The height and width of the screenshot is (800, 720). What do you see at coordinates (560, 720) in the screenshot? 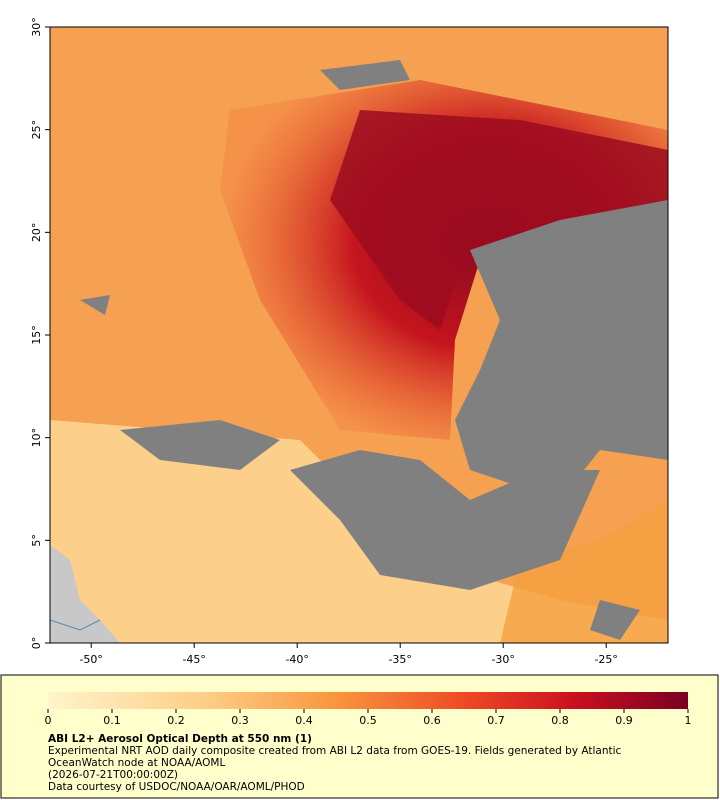
I see `colorbar-tick-label: 0.8` at bounding box center [560, 720].